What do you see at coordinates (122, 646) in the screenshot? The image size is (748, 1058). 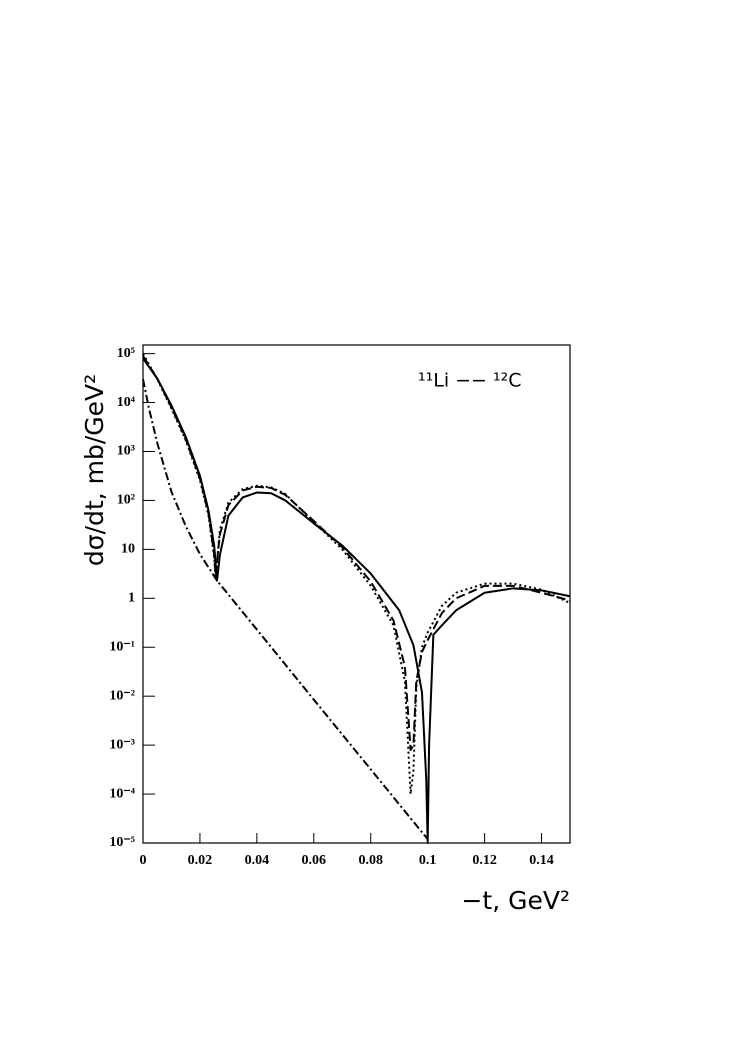 I see `y-tick-label: 10⁻¹` at bounding box center [122, 646].